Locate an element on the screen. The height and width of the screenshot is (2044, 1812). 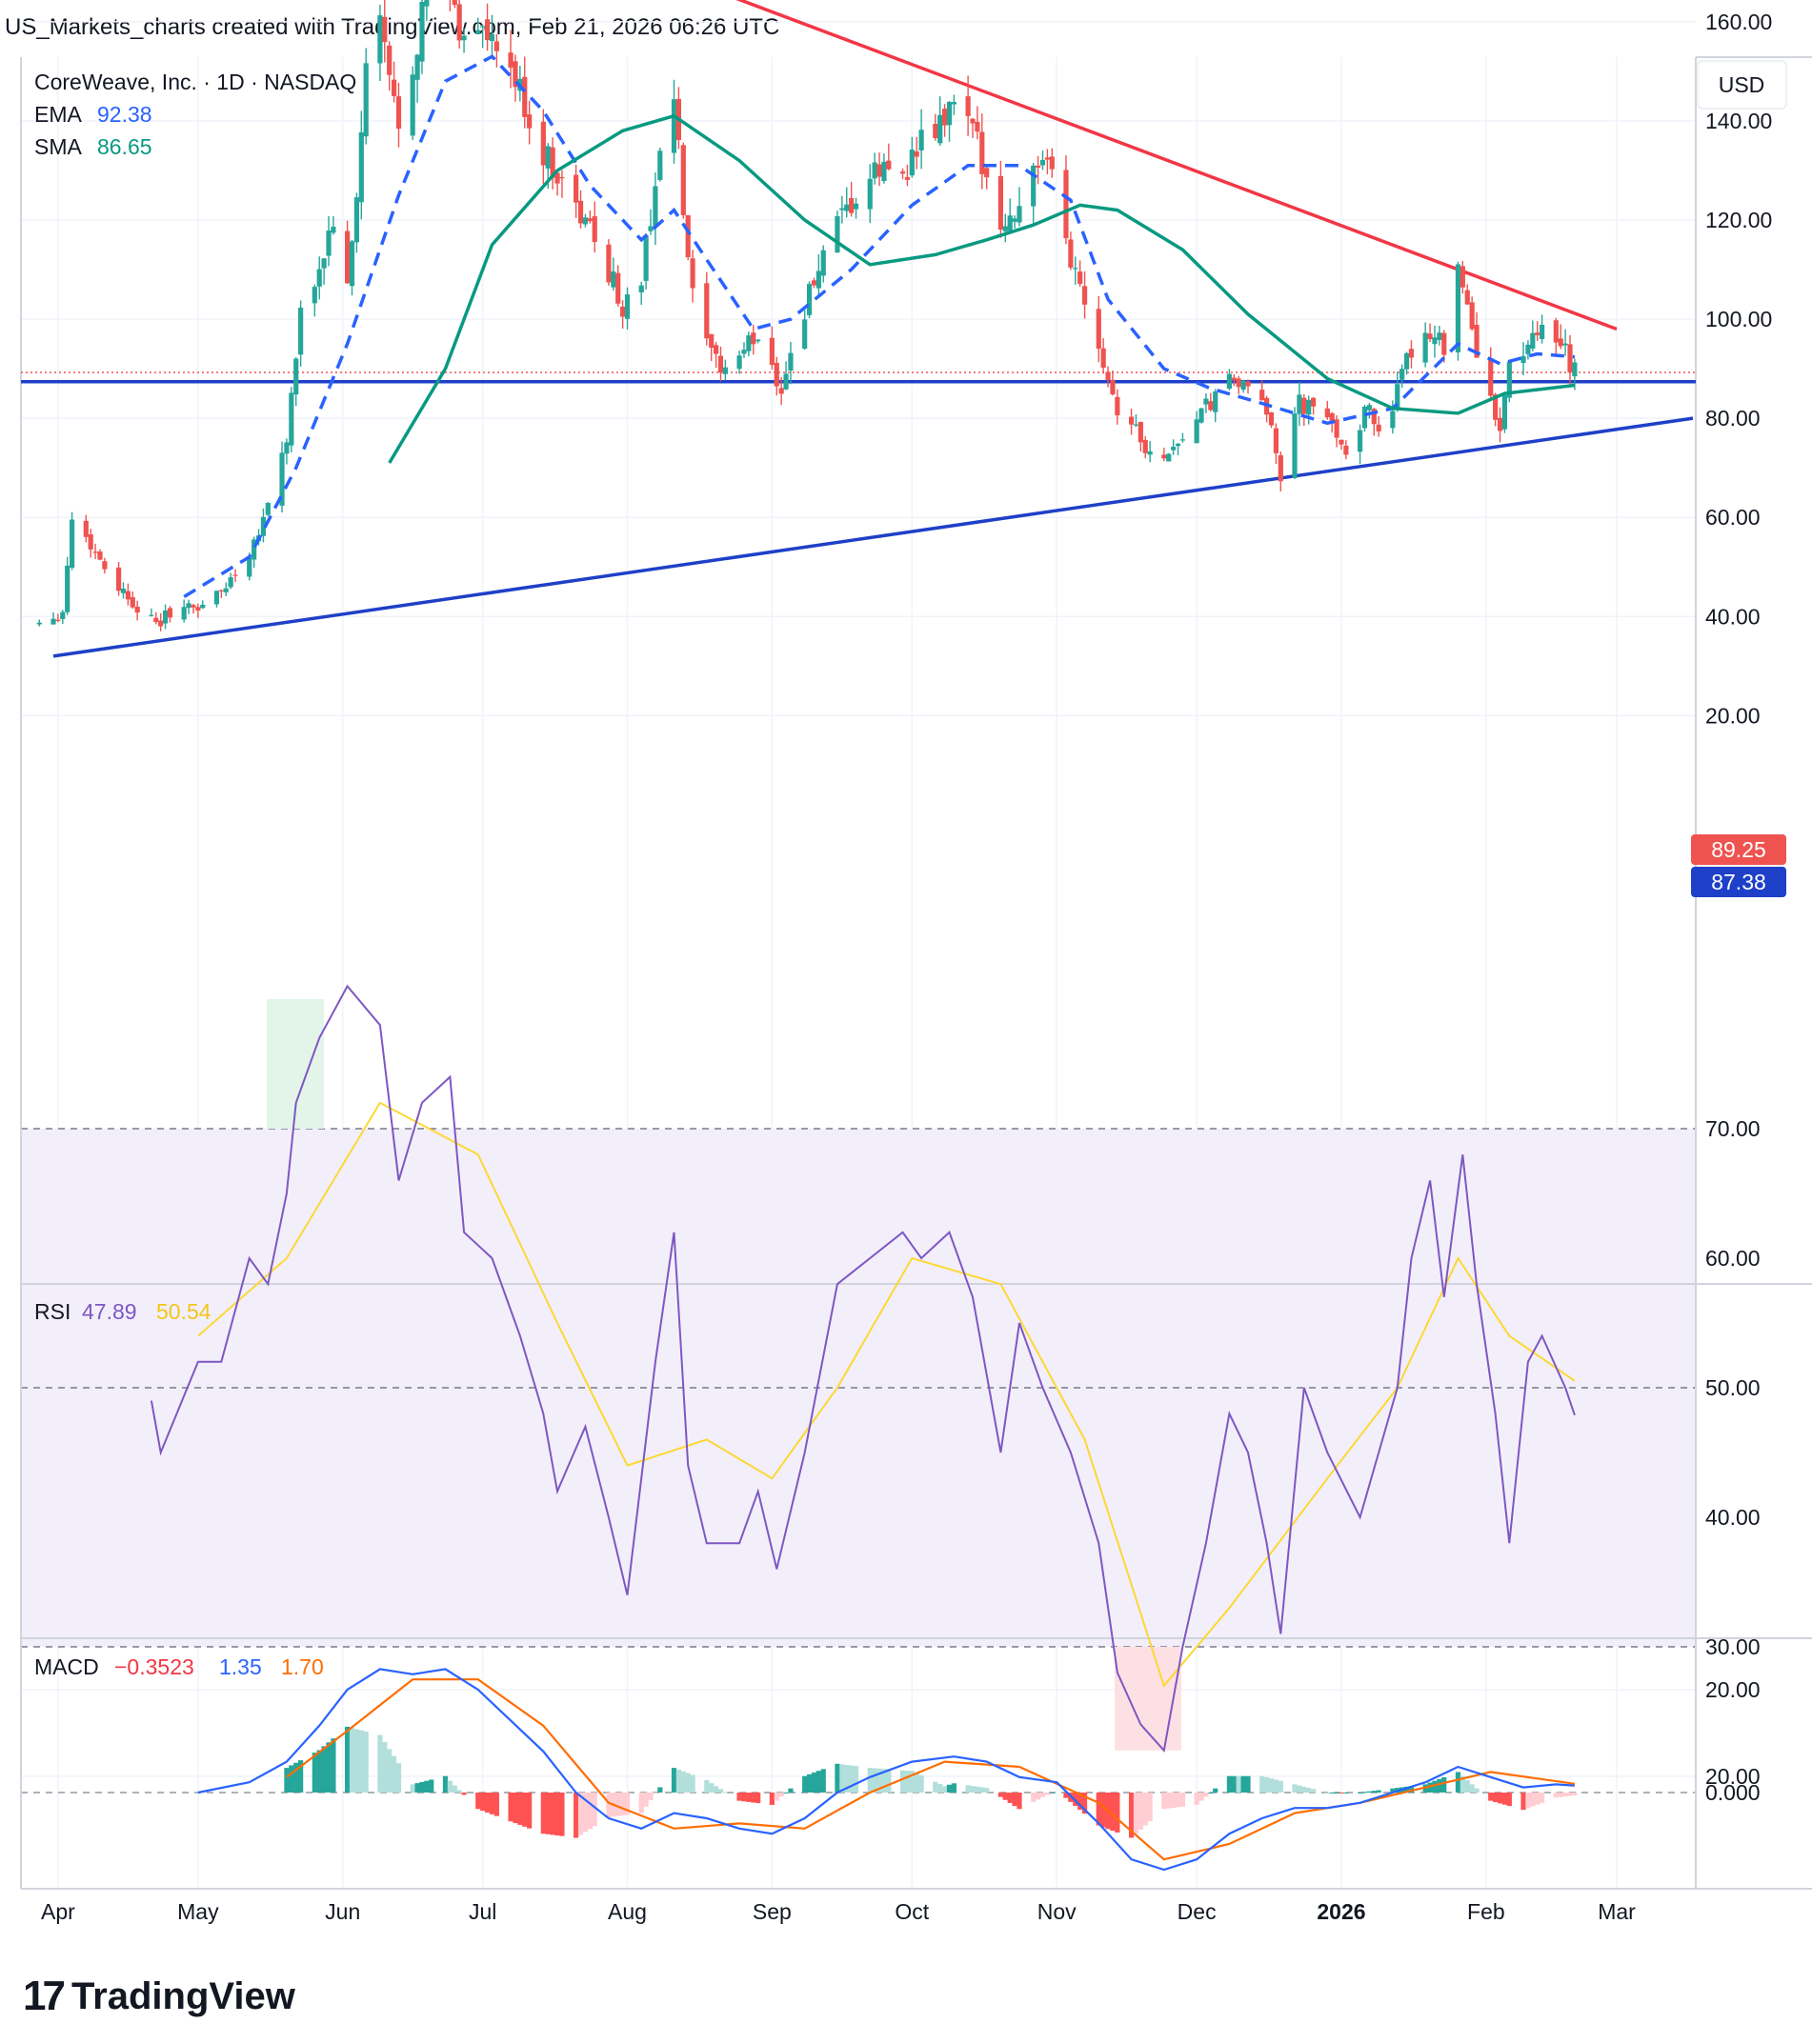
currency-button is located at coordinates (1742, 85).